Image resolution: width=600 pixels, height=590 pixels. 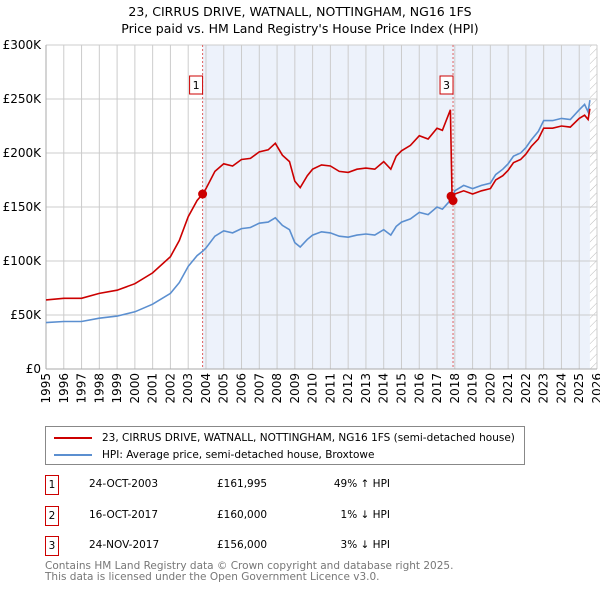 I want to click on x-tick-label: 2013, so click(x=366, y=388).